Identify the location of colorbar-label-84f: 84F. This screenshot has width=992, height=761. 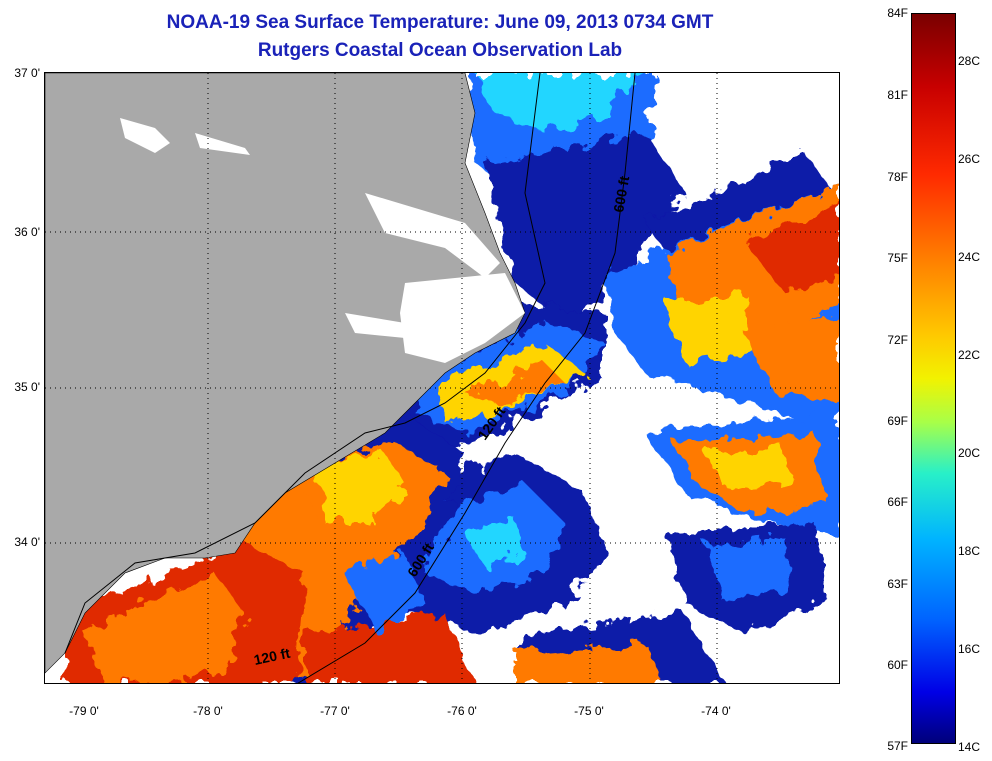
(897, 13).